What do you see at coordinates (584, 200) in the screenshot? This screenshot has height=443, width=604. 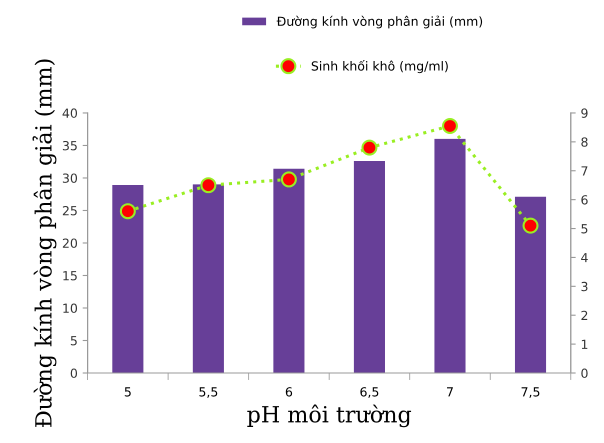 I see `y2-tick-label: 6` at bounding box center [584, 200].